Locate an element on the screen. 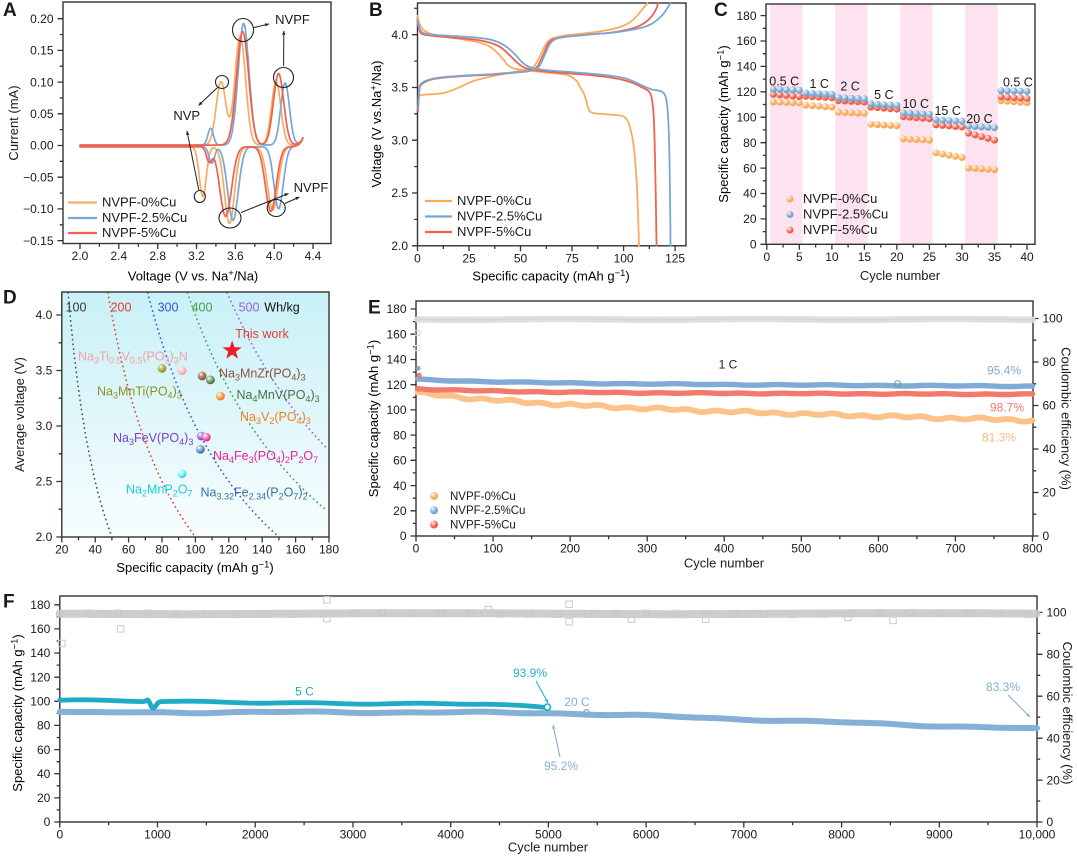  svg-text: 800 is located at coordinates (1032, 549).